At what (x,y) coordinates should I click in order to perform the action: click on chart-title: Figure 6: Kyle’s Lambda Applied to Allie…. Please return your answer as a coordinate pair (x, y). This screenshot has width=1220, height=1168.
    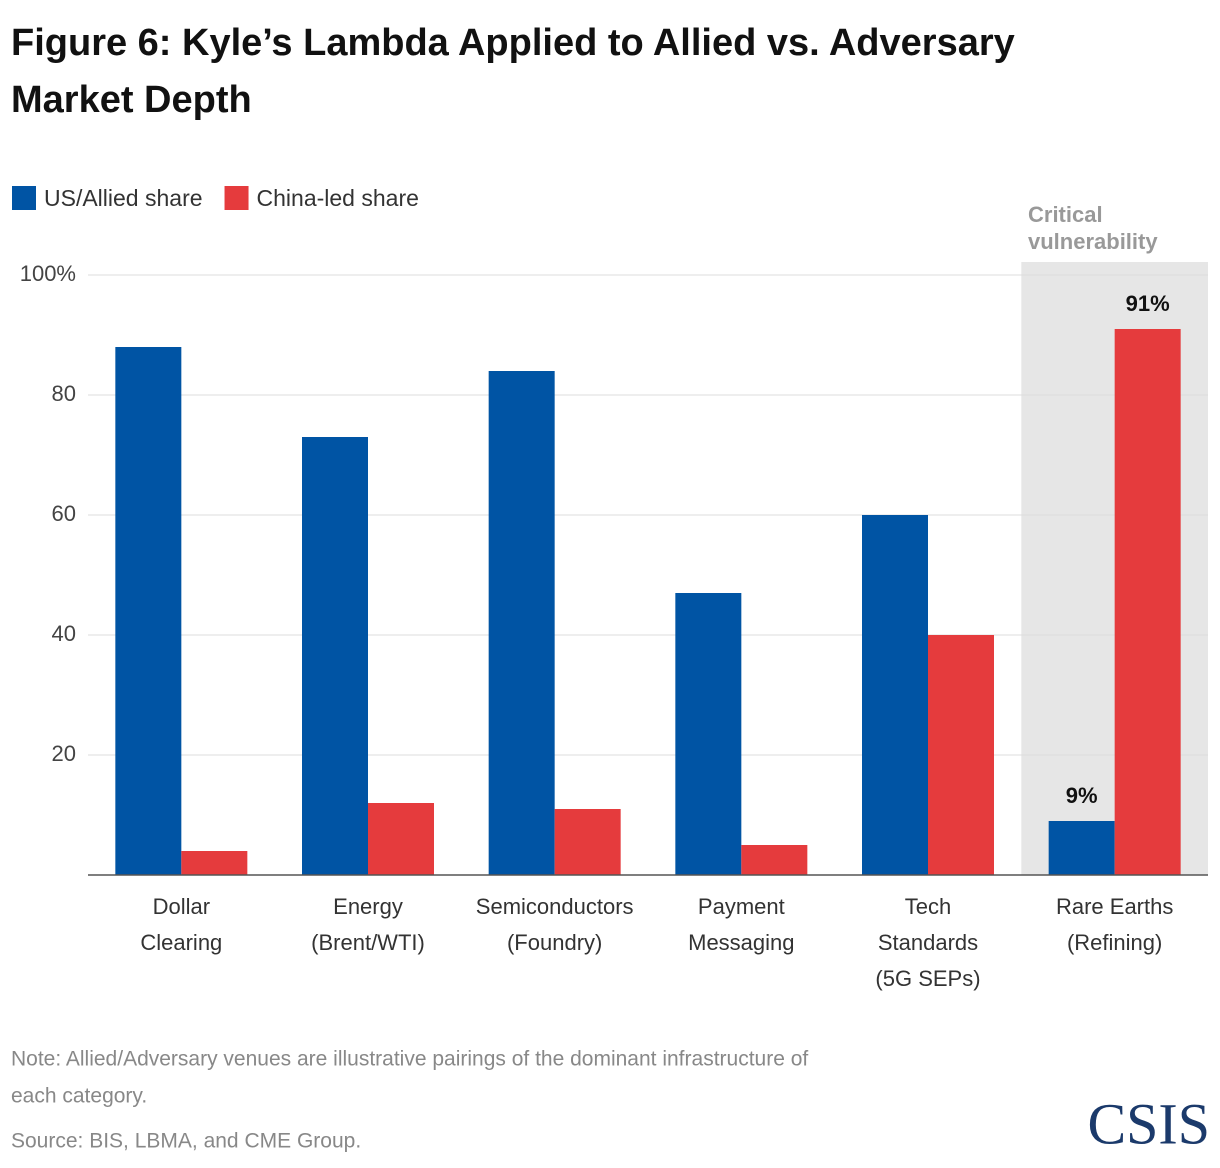
    Looking at the image, I should click on (513, 43).